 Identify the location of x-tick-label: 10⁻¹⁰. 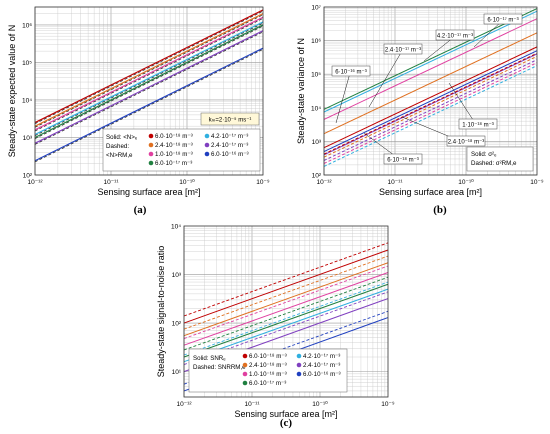
(320, 404).